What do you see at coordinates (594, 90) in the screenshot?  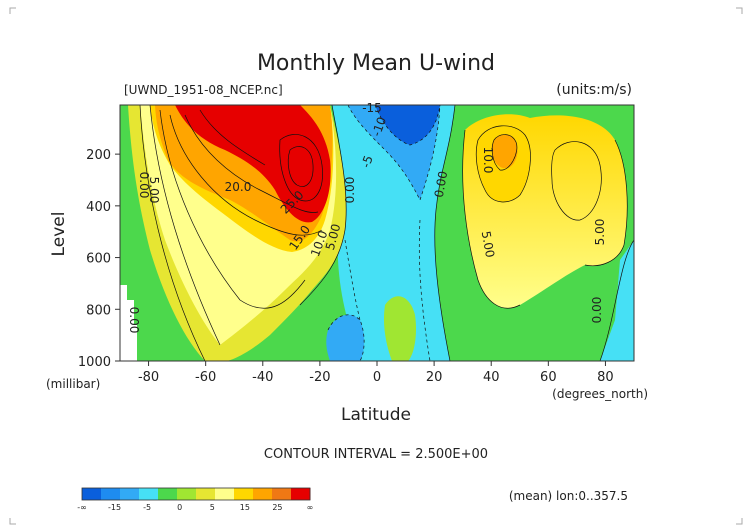 I see `units-label: (units:m/s)` at bounding box center [594, 90].